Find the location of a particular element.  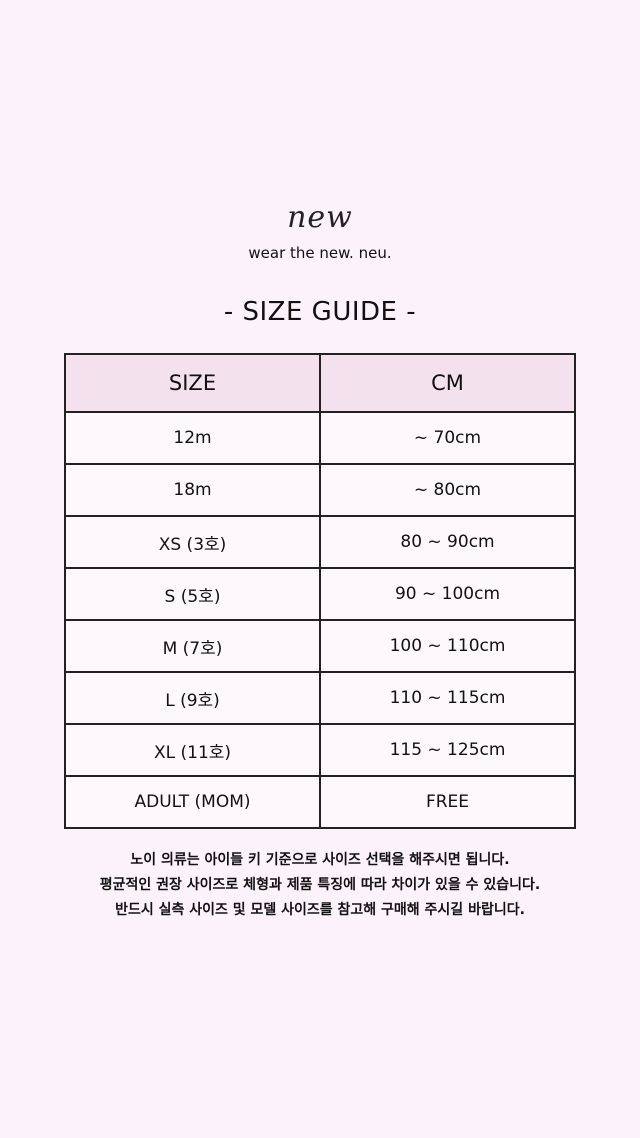

header-cm: CM is located at coordinates (447, 383).